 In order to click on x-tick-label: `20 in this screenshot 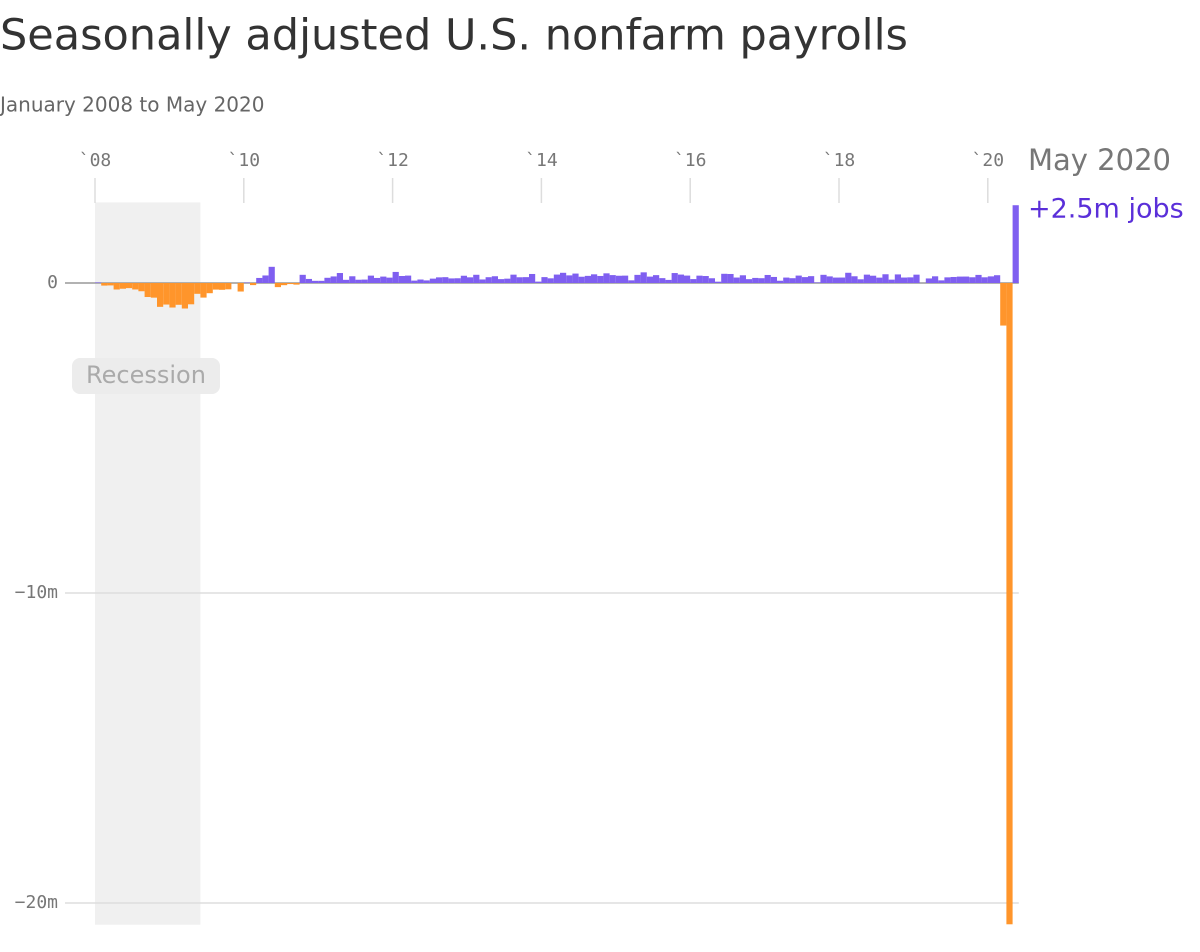, I will do `click(988, 160)`.